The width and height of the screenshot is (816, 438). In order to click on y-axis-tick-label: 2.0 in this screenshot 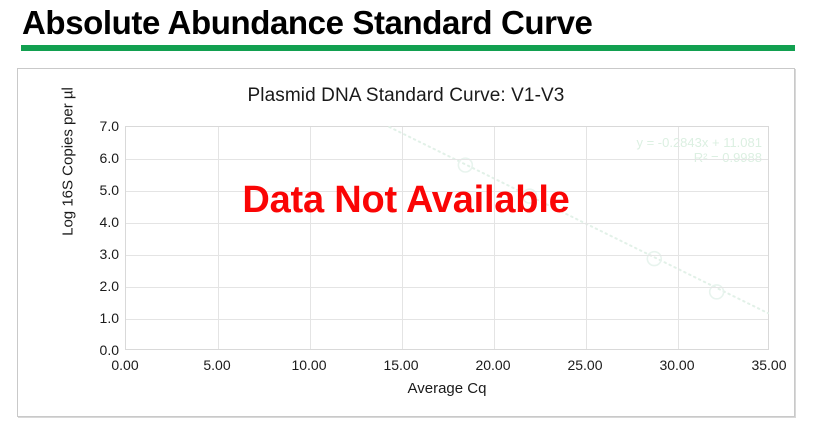, I will do `click(109, 286)`.